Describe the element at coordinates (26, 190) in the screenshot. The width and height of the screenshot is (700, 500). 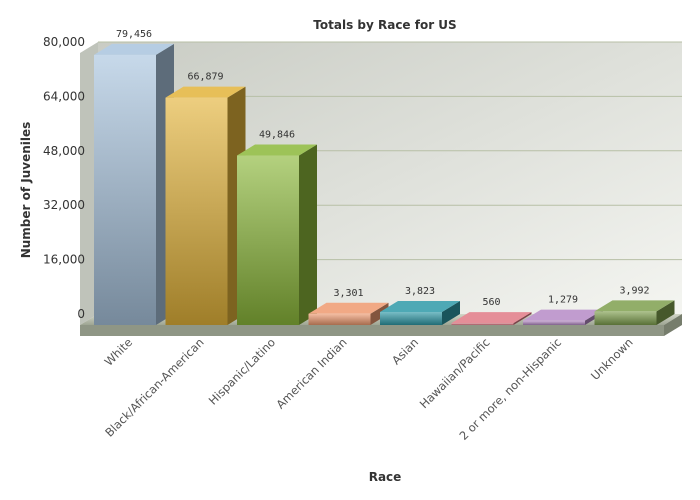
I see `y-axis-title: Number of Juveniles` at that location.